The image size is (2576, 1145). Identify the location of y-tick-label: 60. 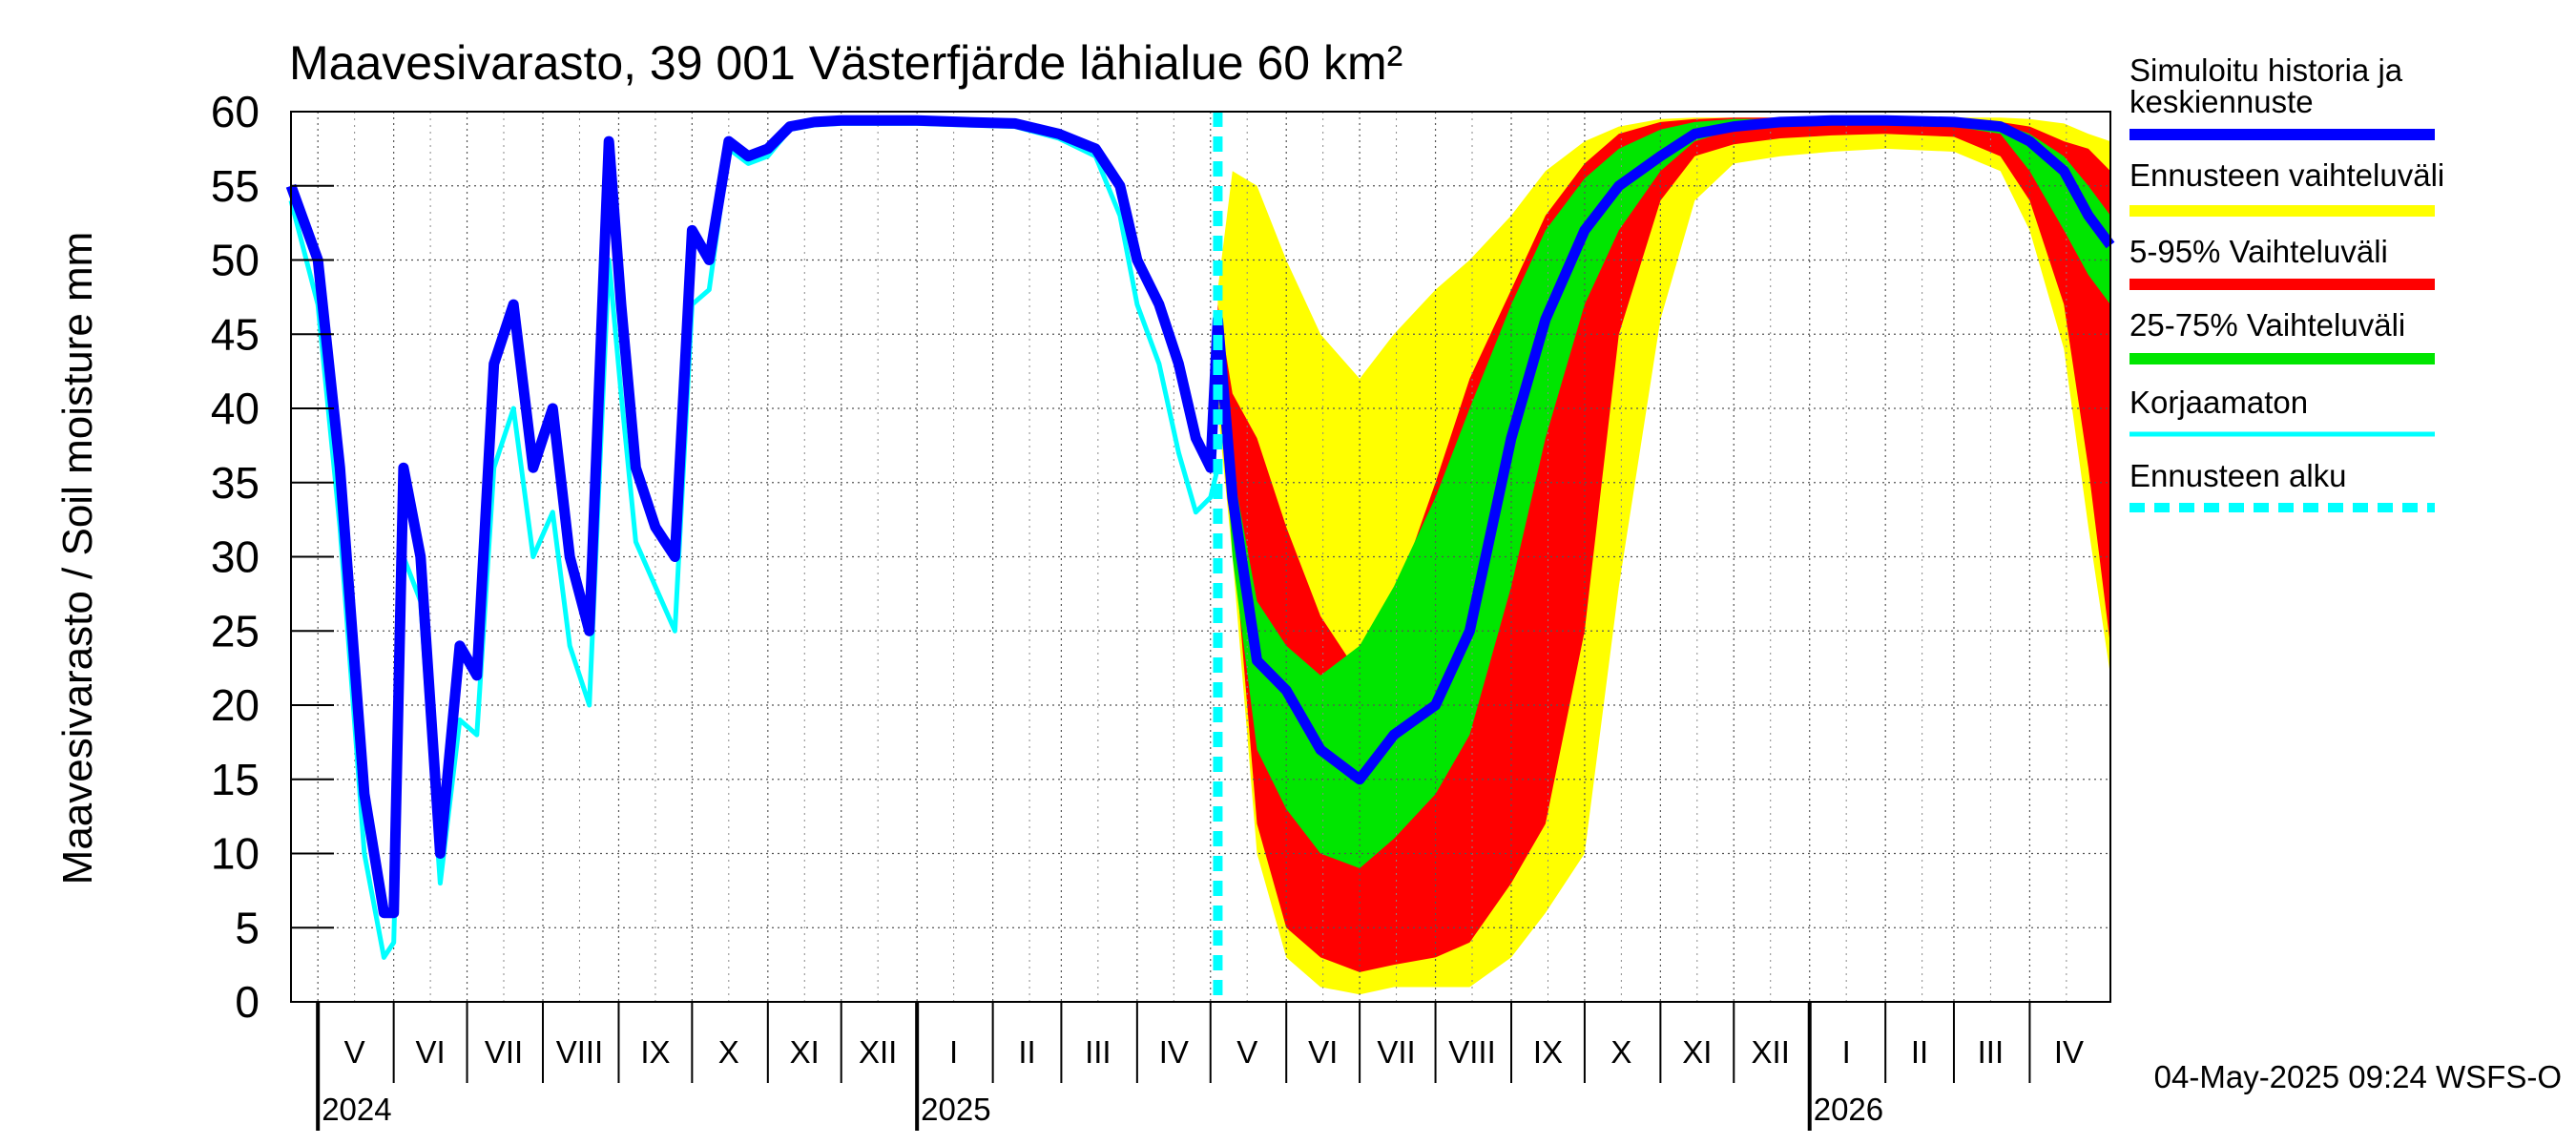
(235, 112).